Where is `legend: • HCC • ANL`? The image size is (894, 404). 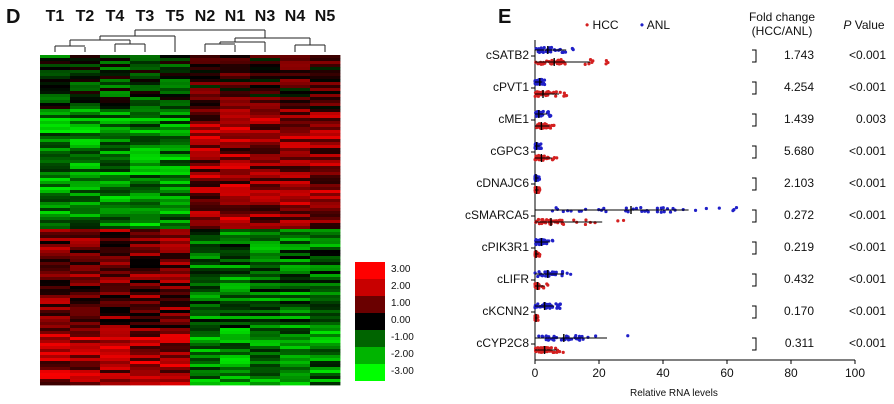
legend: • HCC • ANL is located at coordinates (627, 25).